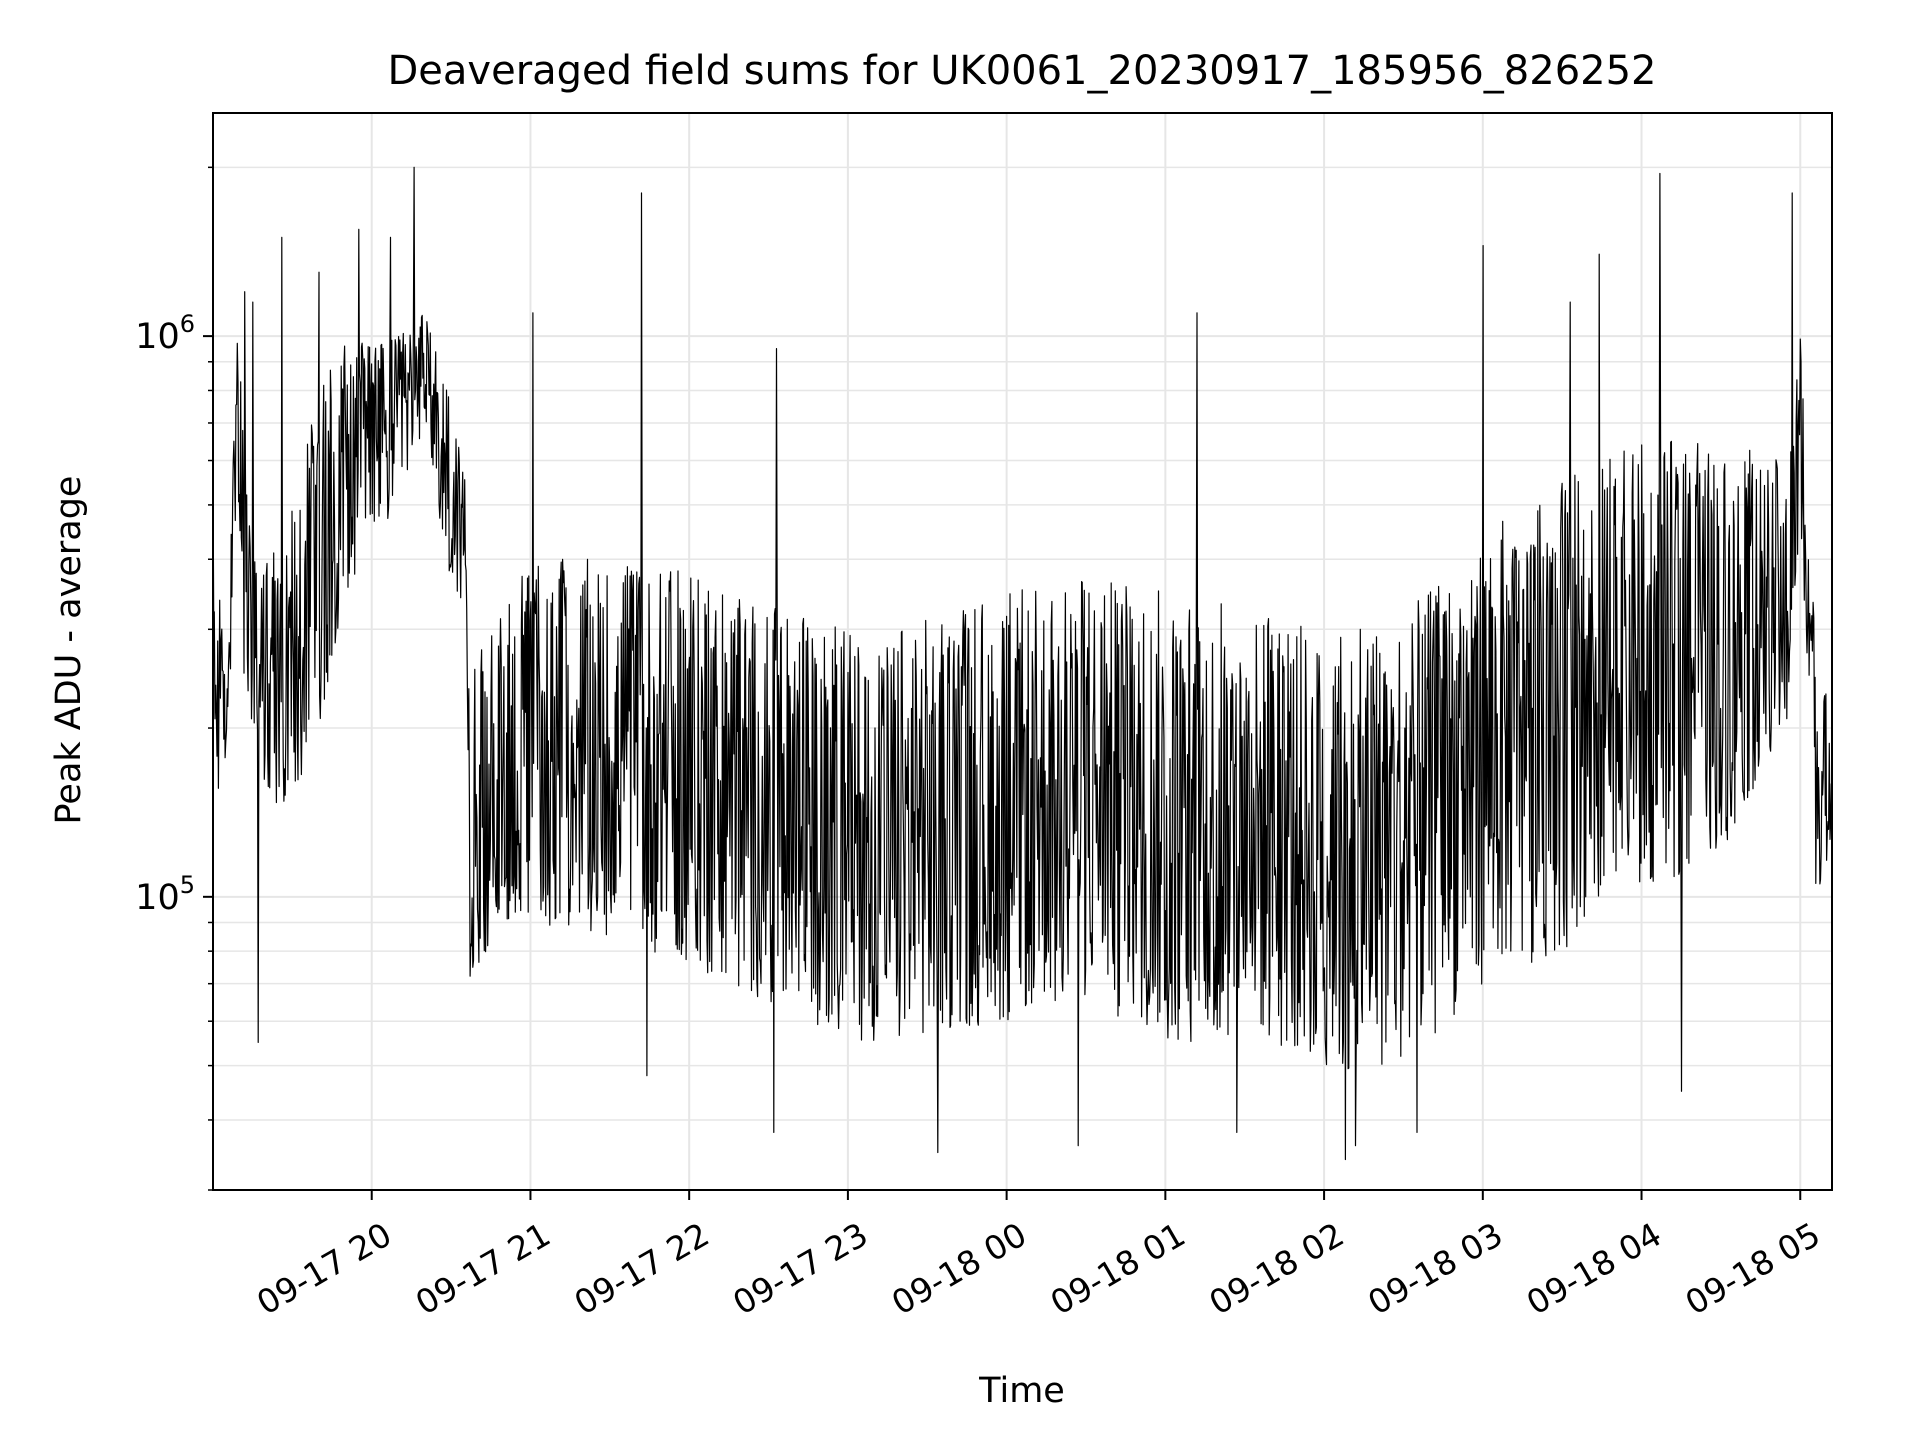  I want to click on y-tick-label: 10⁵, so click(165, 894).